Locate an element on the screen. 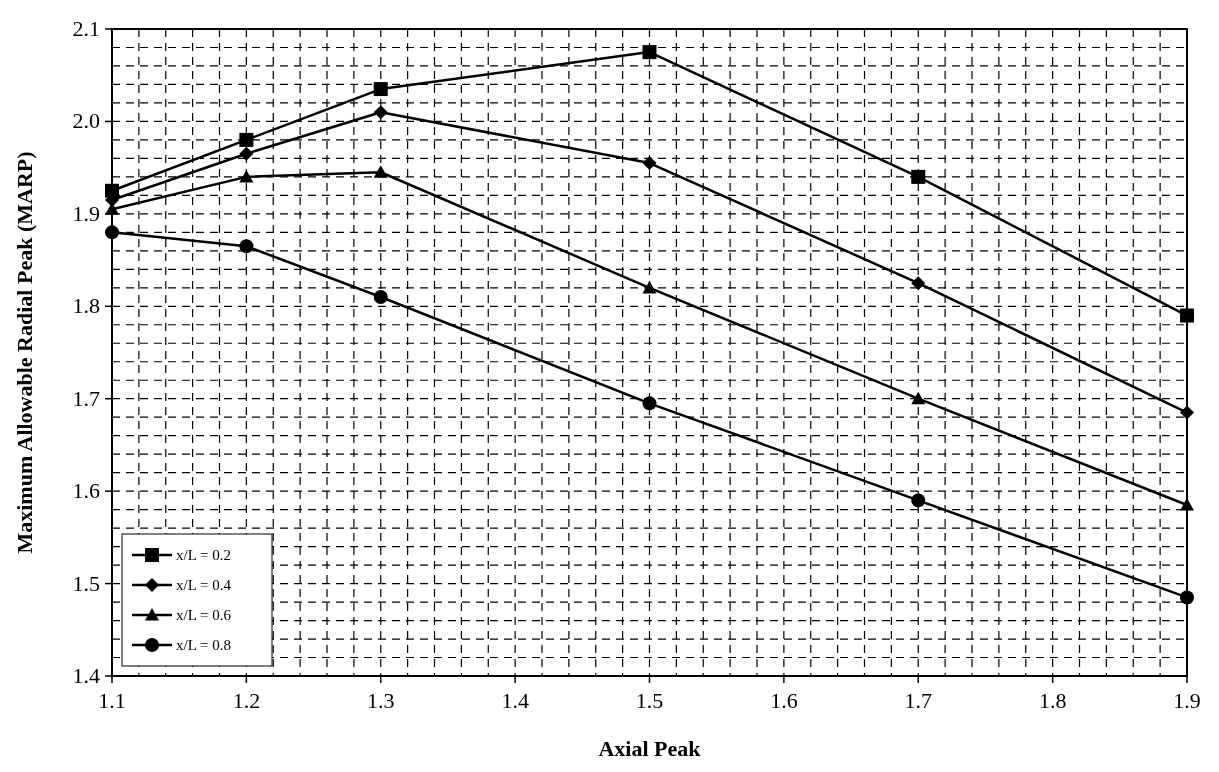 The height and width of the screenshot is (772, 1219). legend-label: x/L = 0.4 is located at coordinates (204, 585).